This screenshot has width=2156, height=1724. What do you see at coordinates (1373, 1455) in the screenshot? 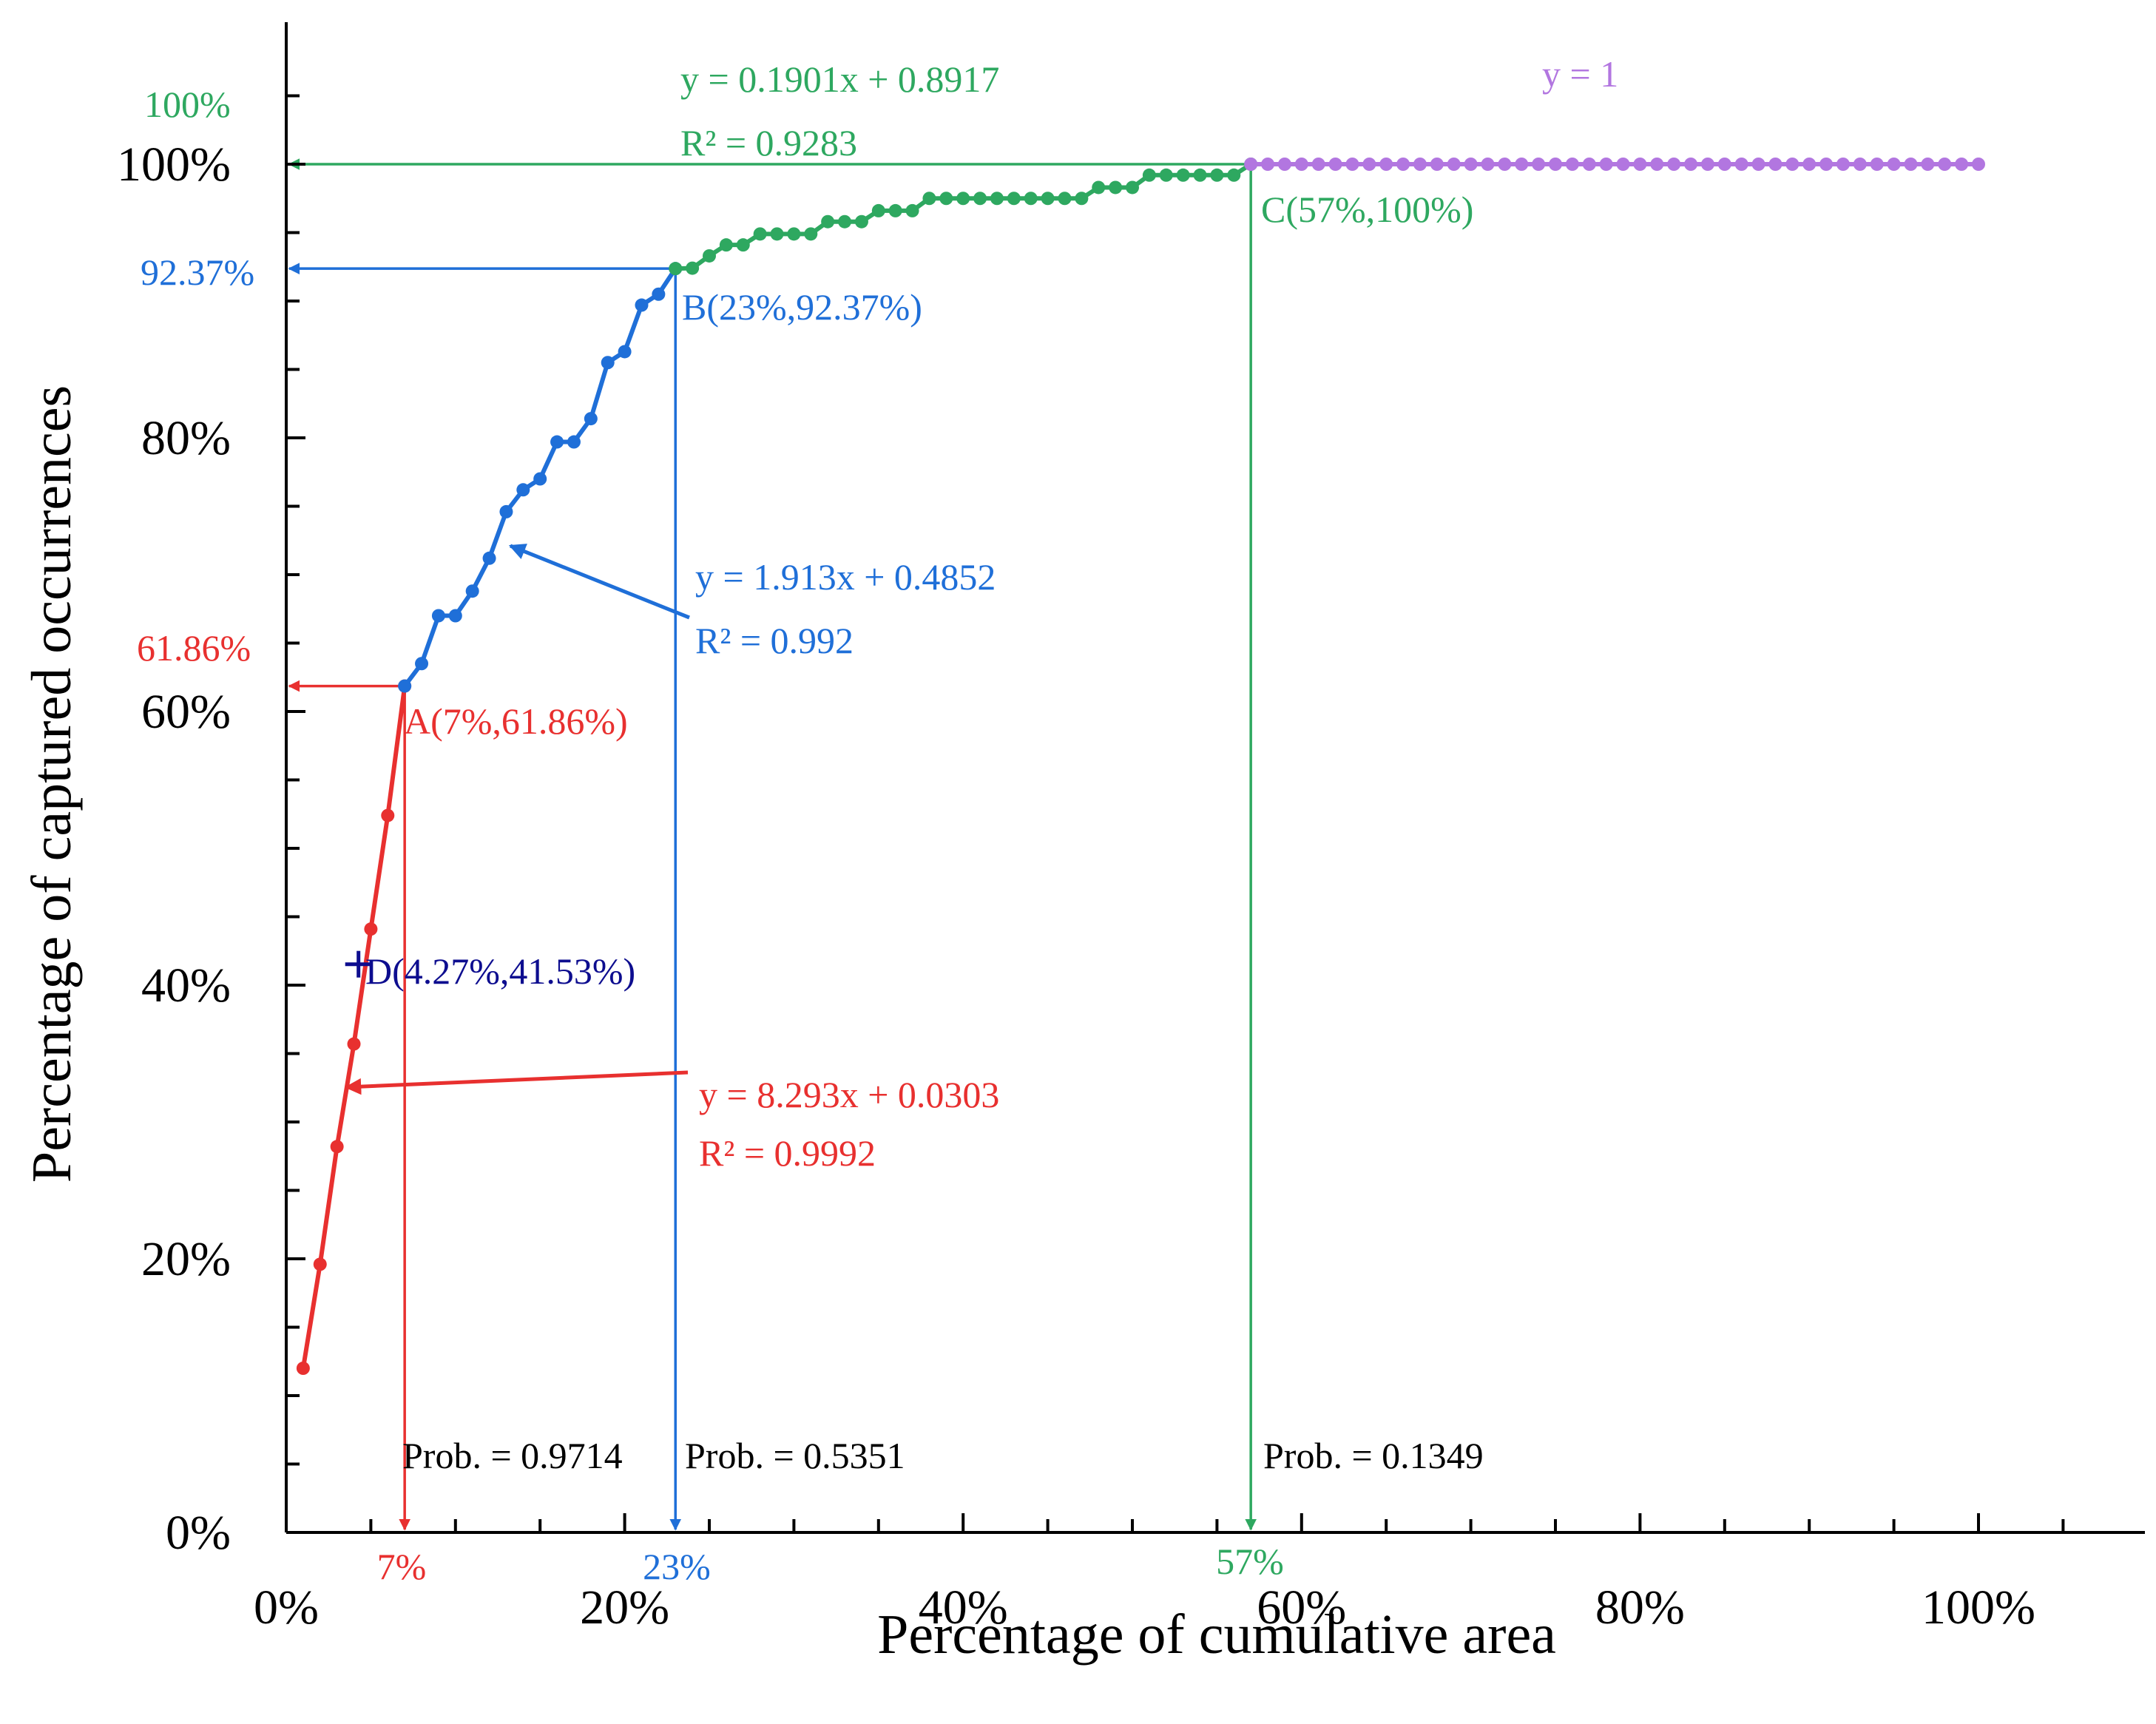
I see `prob-c: Prob. = 0.1349` at bounding box center [1373, 1455].